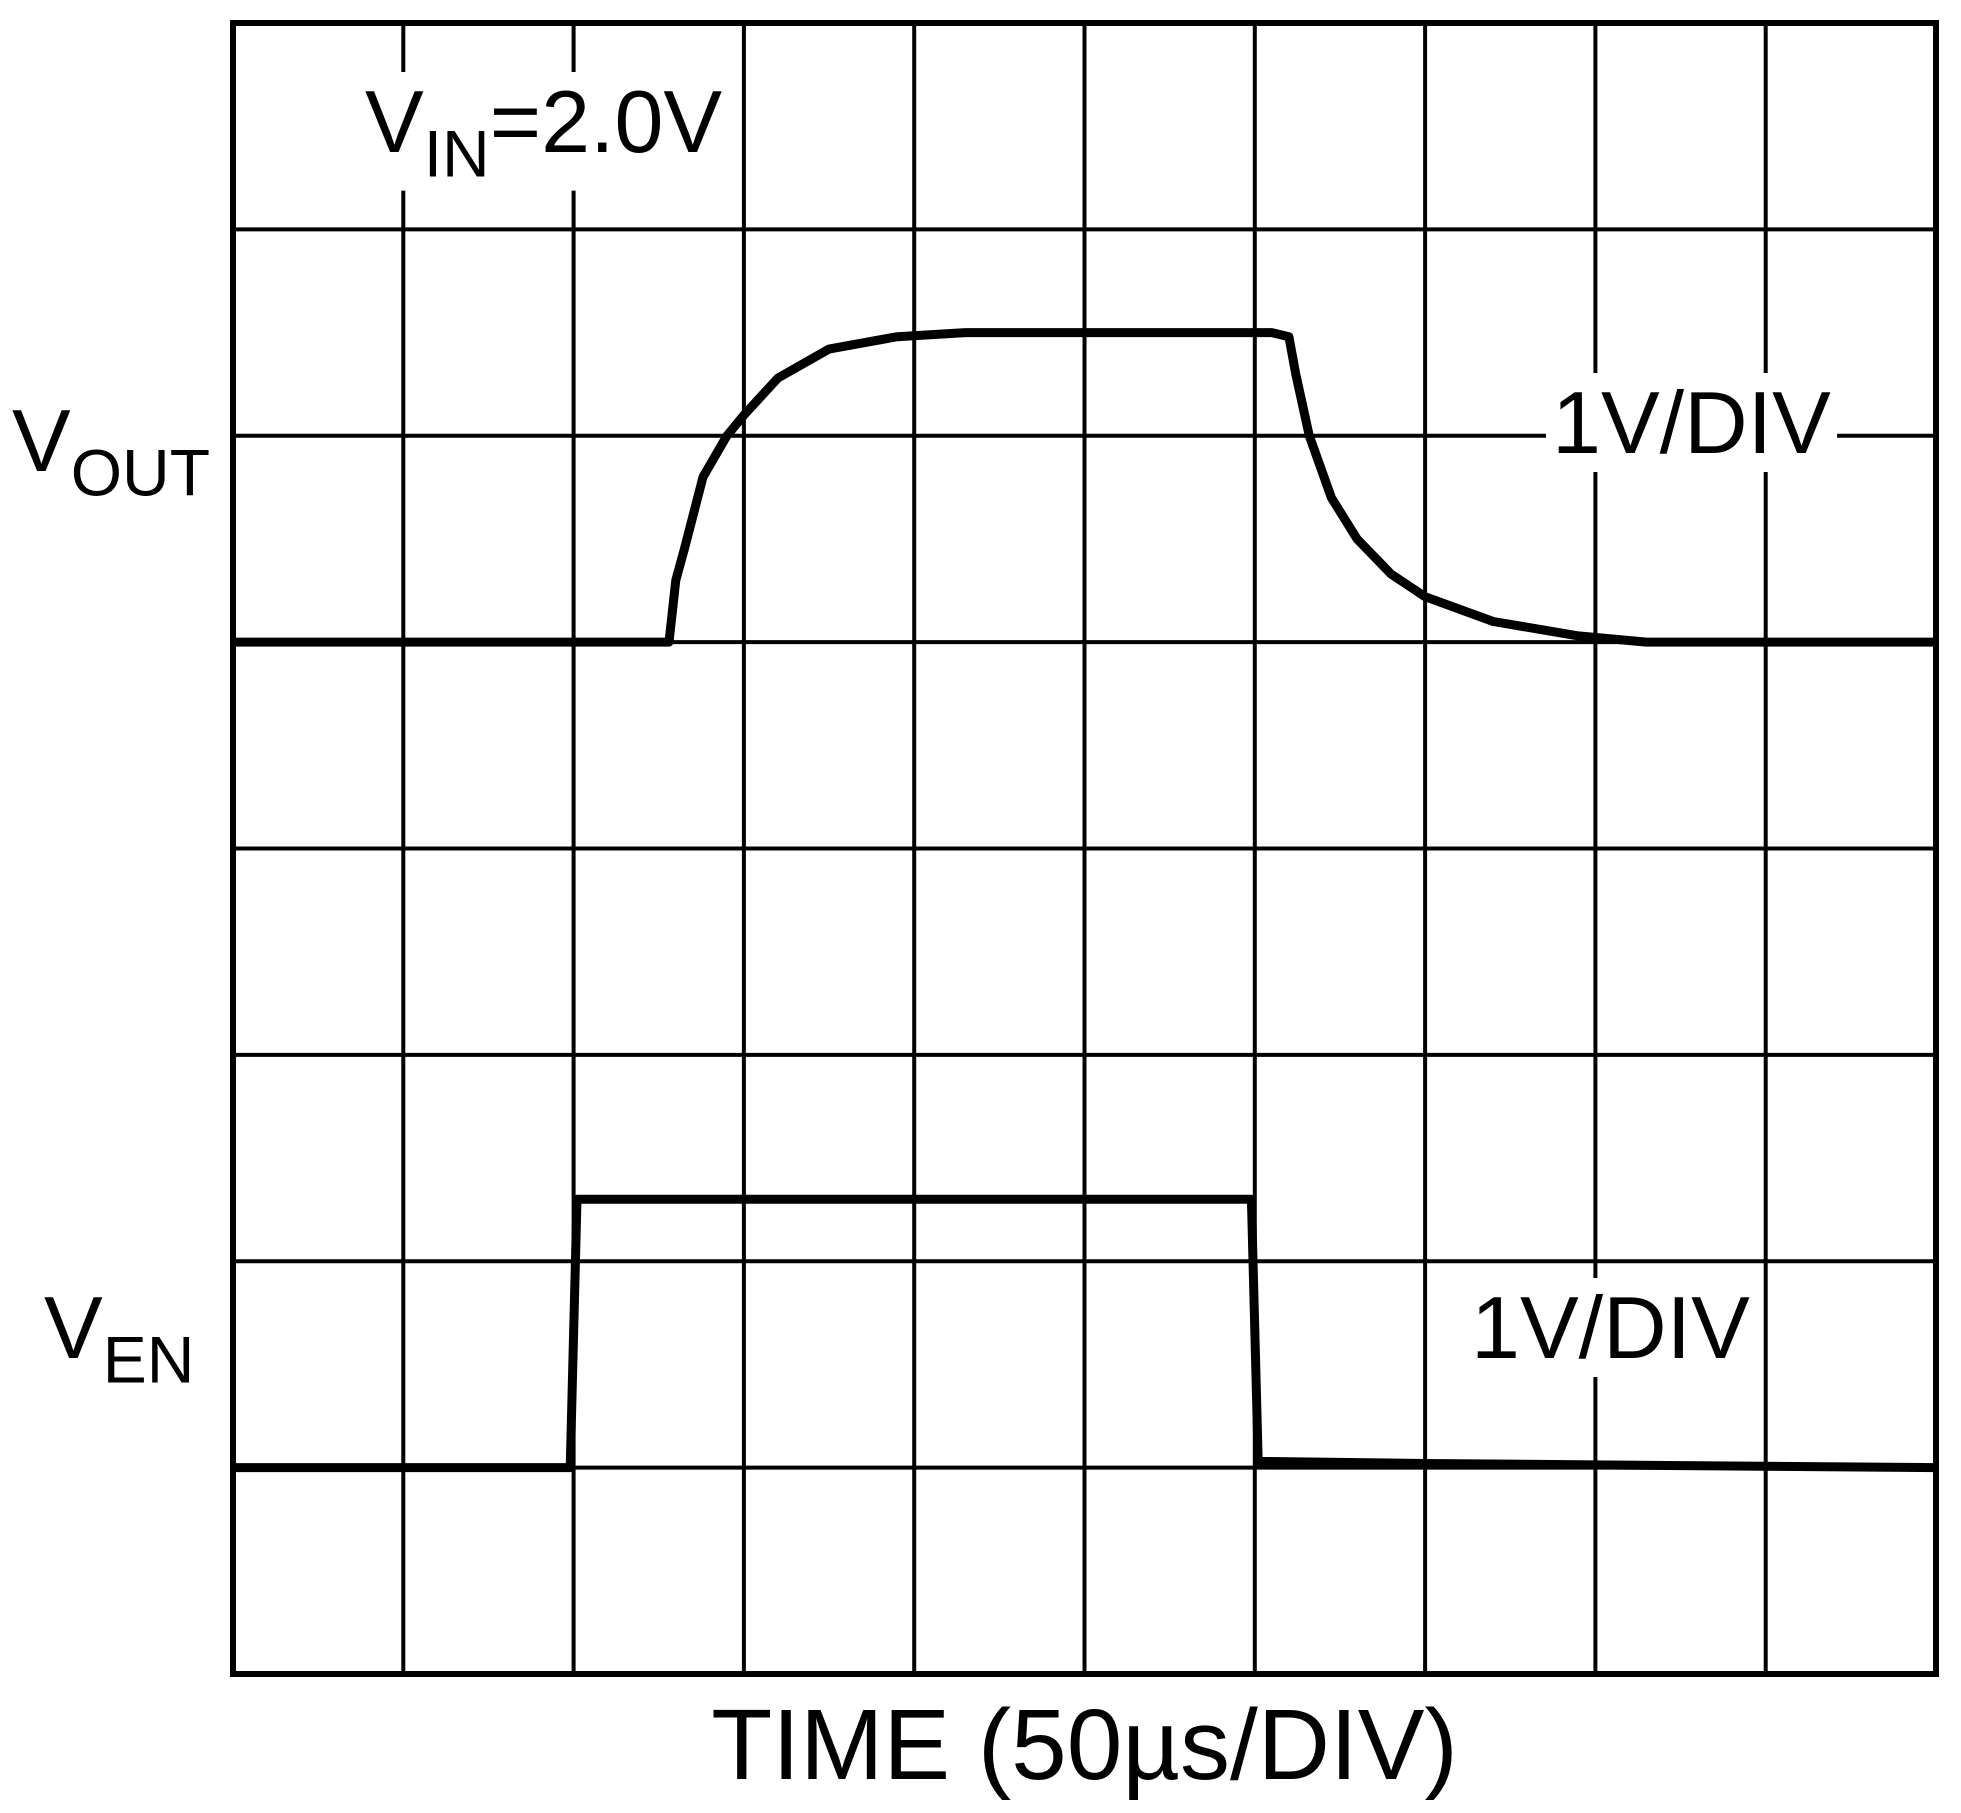 The image size is (1961, 1813). I want to click on annotation-group: VIN=2.0V, so click(544, 131).